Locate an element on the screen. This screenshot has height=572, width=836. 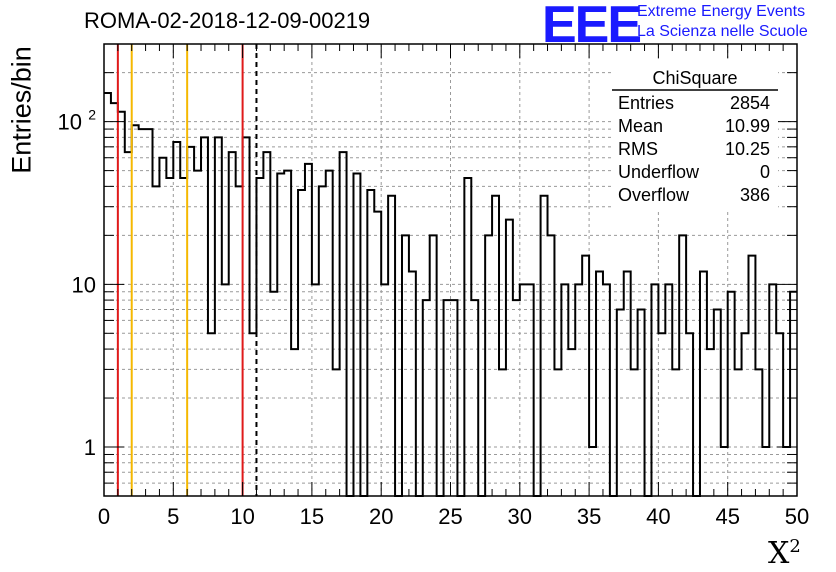
y-tick-label-exp: 2 is located at coordinates (92, 115).